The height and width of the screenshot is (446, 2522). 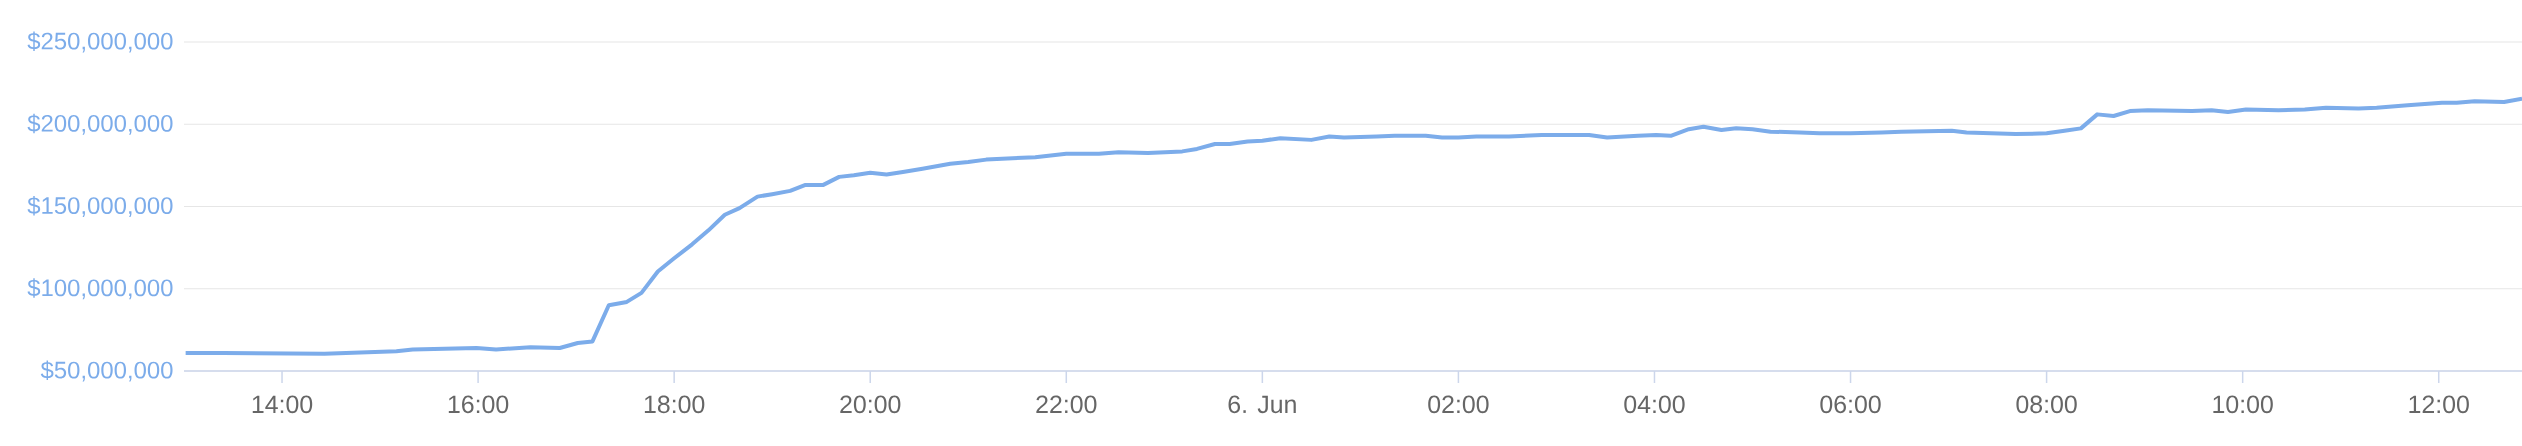 What do you see at coordinates (1458, 404) in the screenshot?
I see `x-tick-label: 02:00` at bounding box center [1458, 404].